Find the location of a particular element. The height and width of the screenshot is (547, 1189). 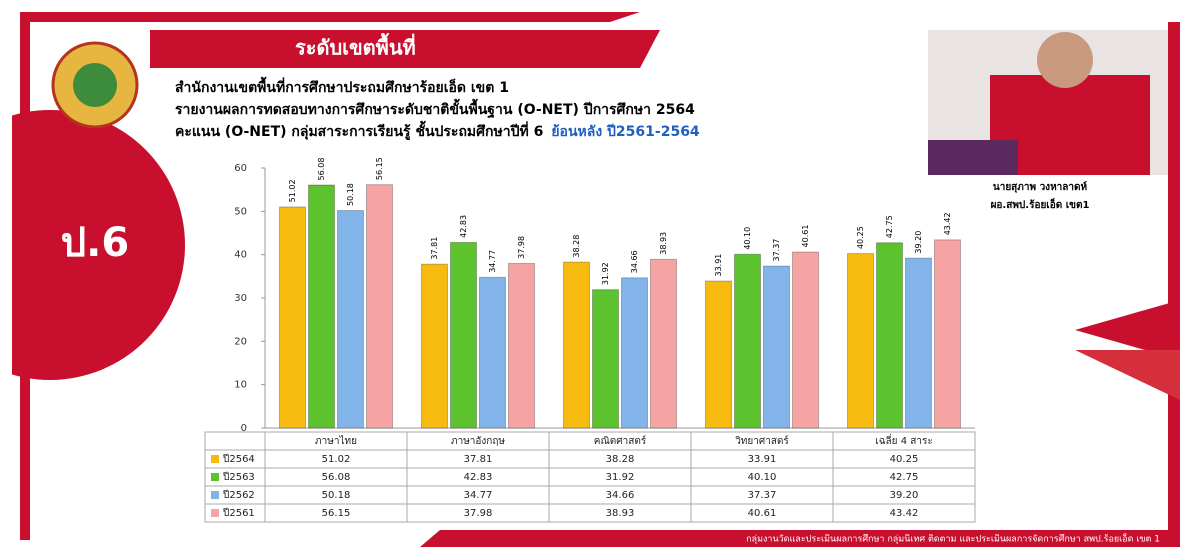

table-cell: 56.08 is located at coordinates (336, 477).